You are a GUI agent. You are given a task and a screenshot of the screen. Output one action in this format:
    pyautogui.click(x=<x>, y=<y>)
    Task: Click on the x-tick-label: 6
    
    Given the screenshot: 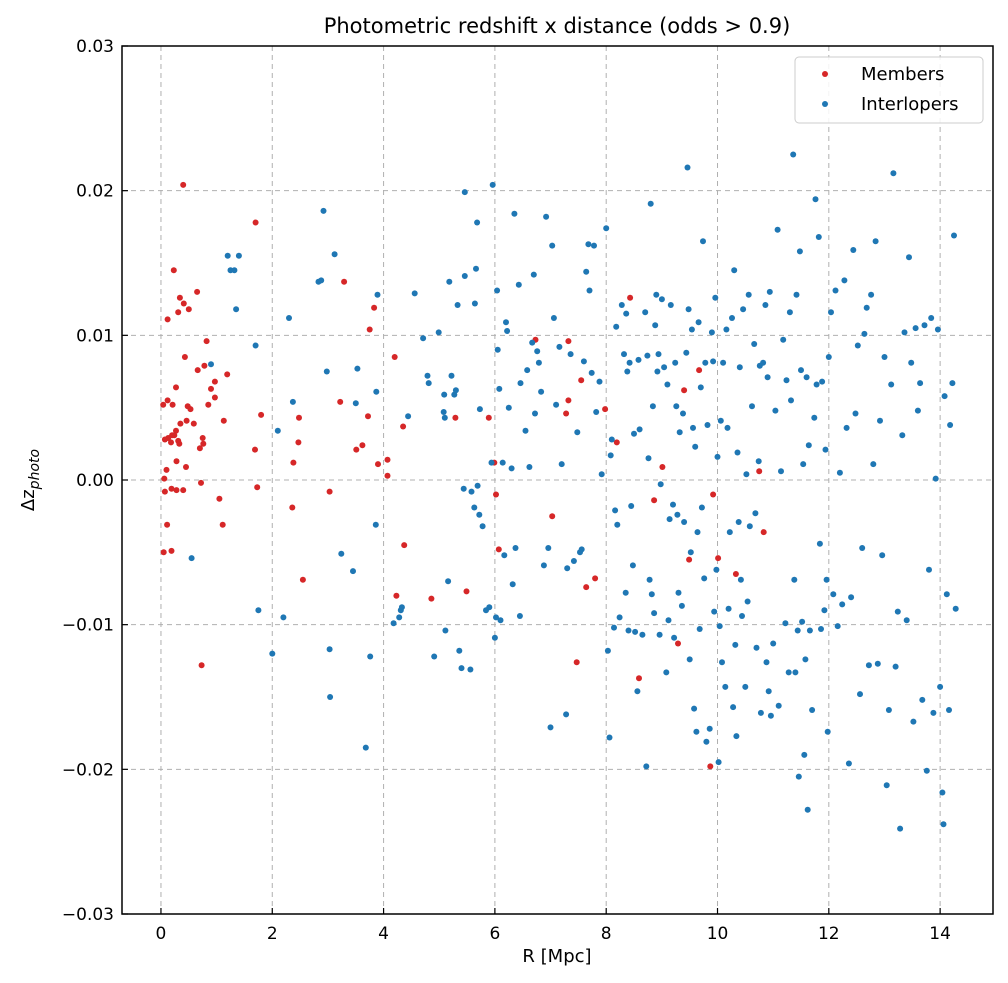 What is the action you would take?
    pyautogui.click(x=494, y=934)
    